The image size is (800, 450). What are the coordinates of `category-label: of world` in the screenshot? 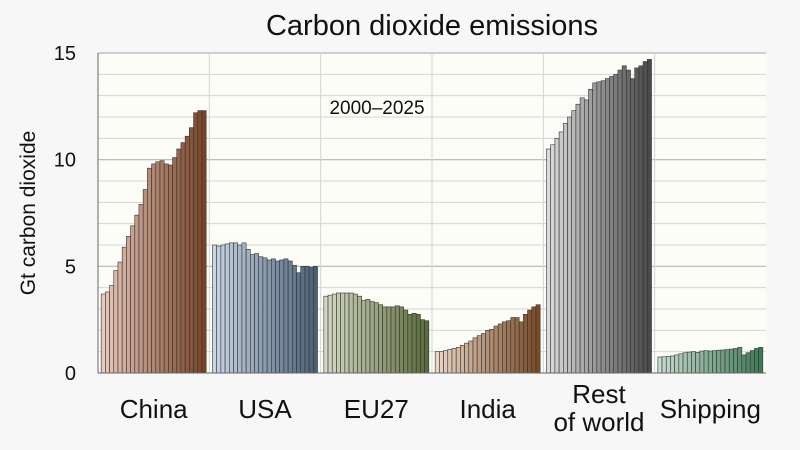 It's located at (598, 422).